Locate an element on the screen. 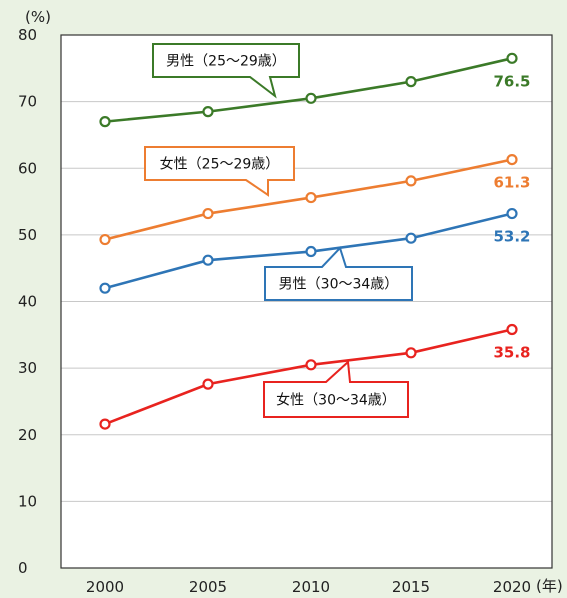  series-callout: 男性（25〜29歳） is located at coordinates (226, 71).